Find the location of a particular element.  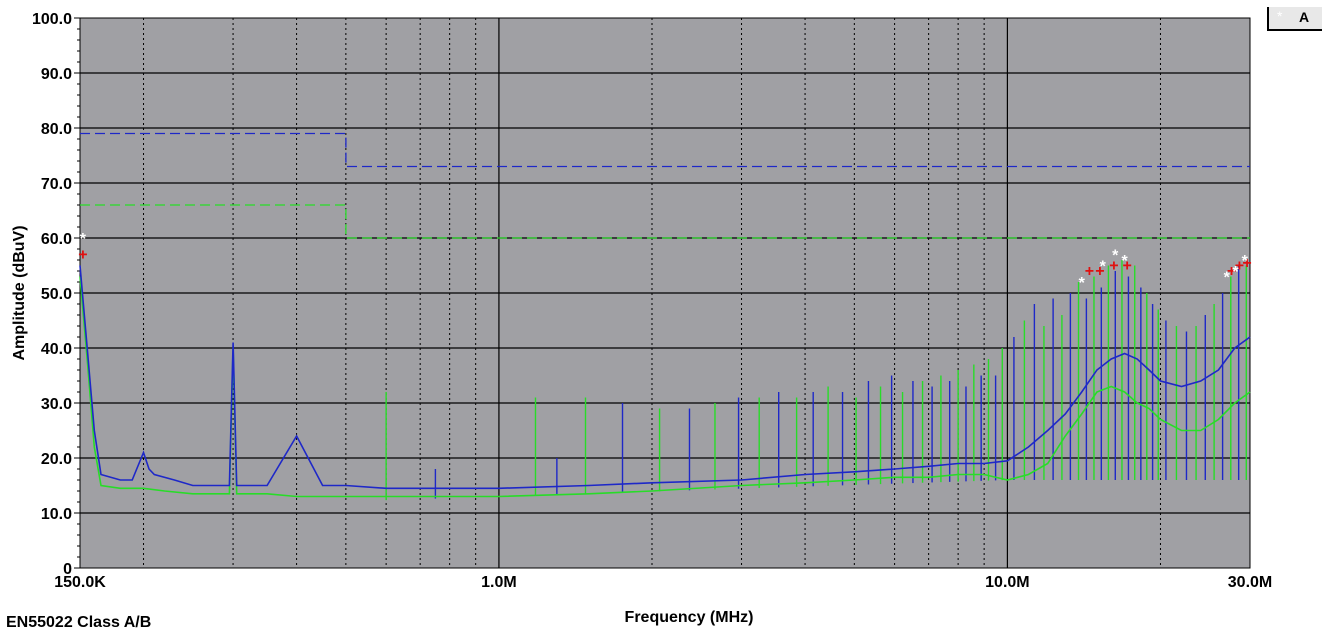

x-tick-label: 150.0K is located at coordinates (80, 582).